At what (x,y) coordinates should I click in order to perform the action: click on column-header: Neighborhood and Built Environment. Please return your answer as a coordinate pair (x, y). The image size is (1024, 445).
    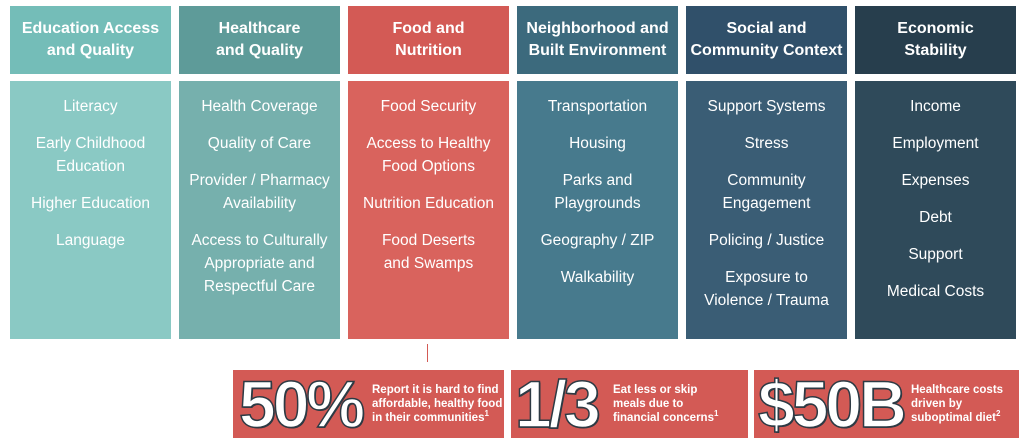
    Looking at the image, I should click on (597, 40).